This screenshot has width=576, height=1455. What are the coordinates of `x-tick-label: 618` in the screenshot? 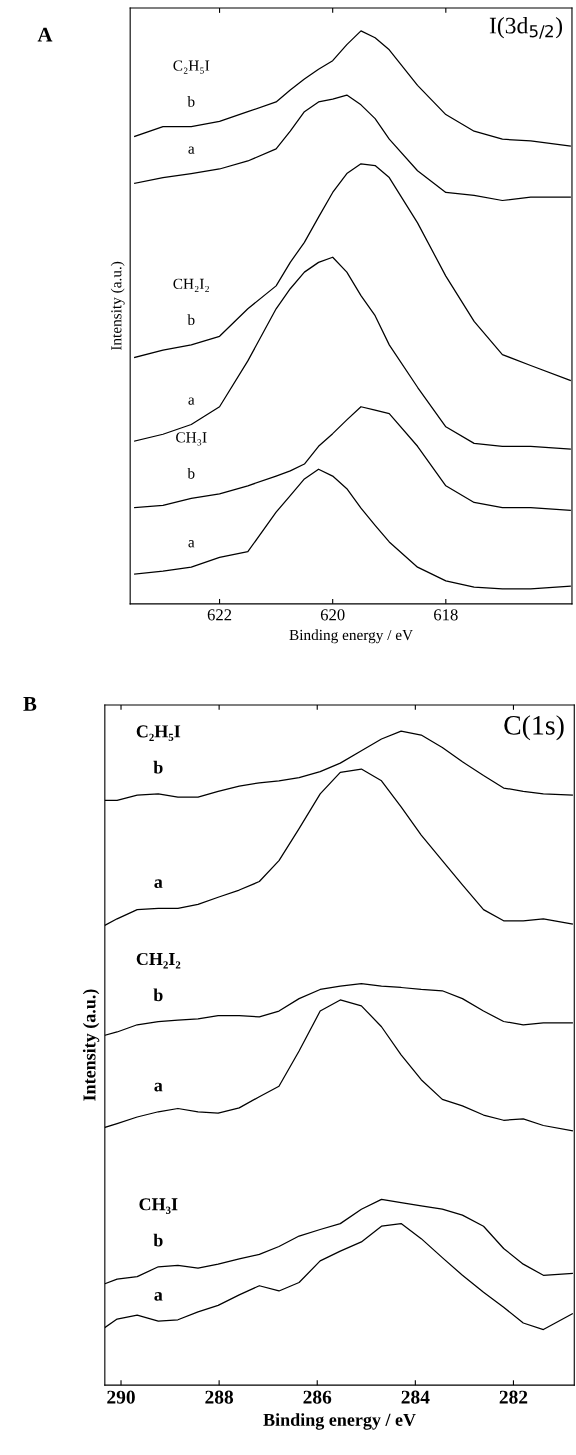 It's located at (446, 615).